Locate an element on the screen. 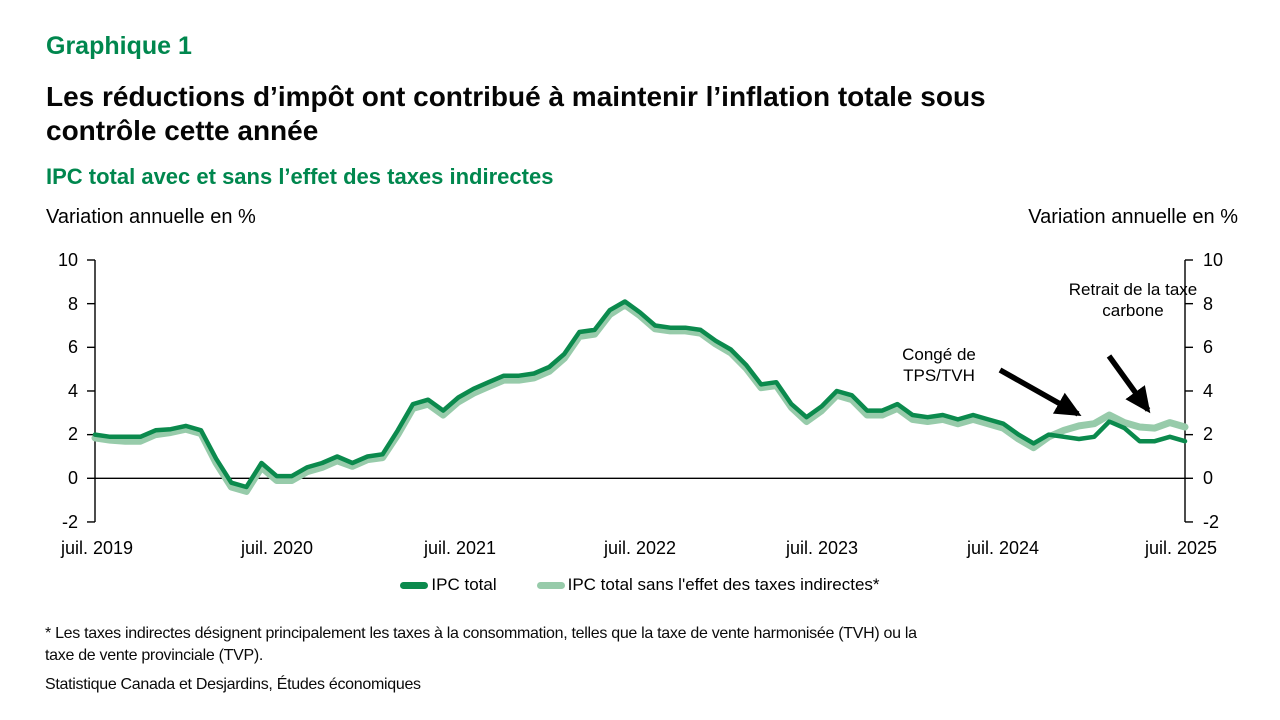  legend-dash-light-green is located at coordinates (550, 585).